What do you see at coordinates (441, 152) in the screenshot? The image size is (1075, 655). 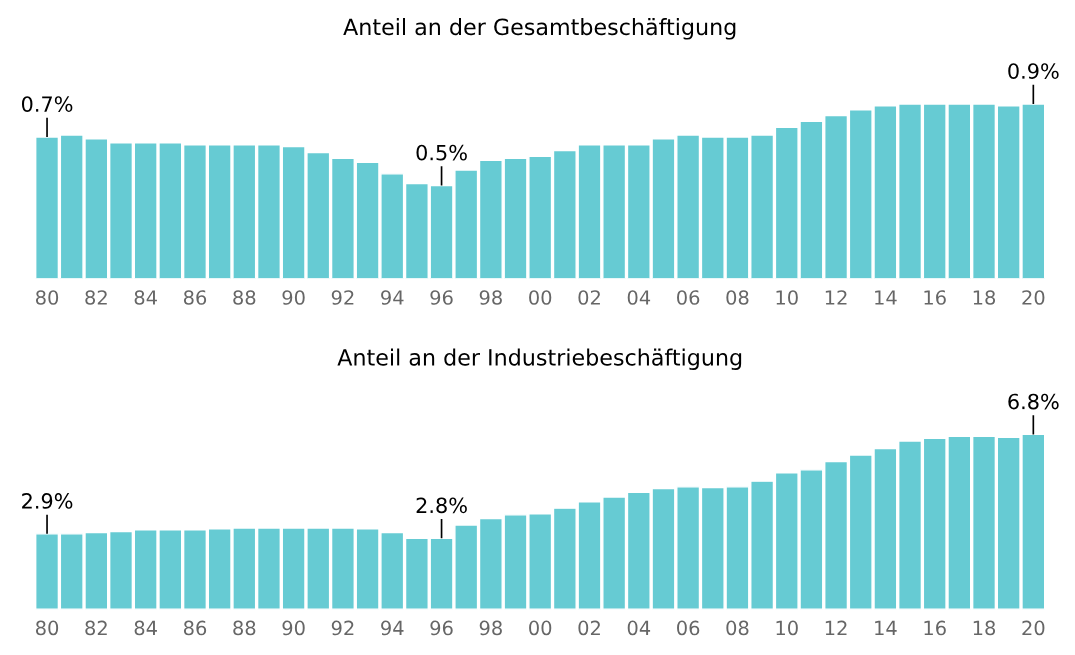 I see `data-label: 0.5%` at bounding box center [441, 152].